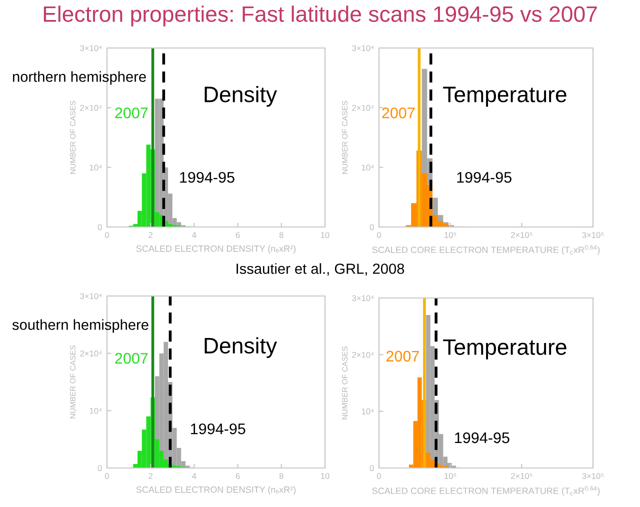 The width and height of the screenshot is (640, 507). I want to click on text: Issautier et al., GRL, 2008, so click(320, 269).